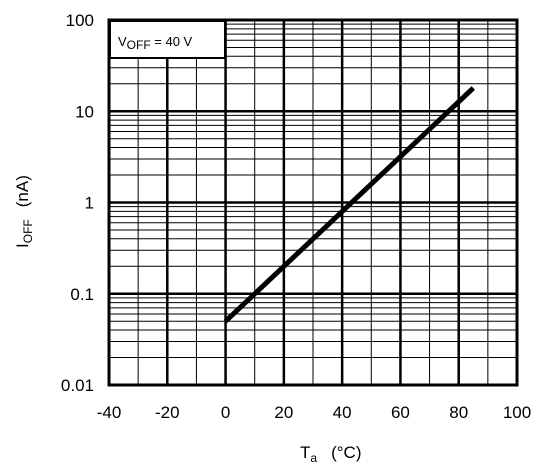 The image size is (536, 466). I want to click on x-tick-label: 20, so click(283, 412).